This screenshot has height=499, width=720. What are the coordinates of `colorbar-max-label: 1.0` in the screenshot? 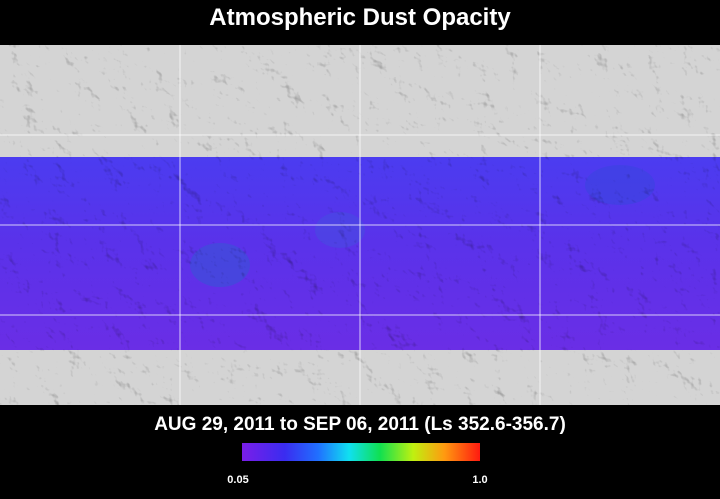 It's located at (479, 480).